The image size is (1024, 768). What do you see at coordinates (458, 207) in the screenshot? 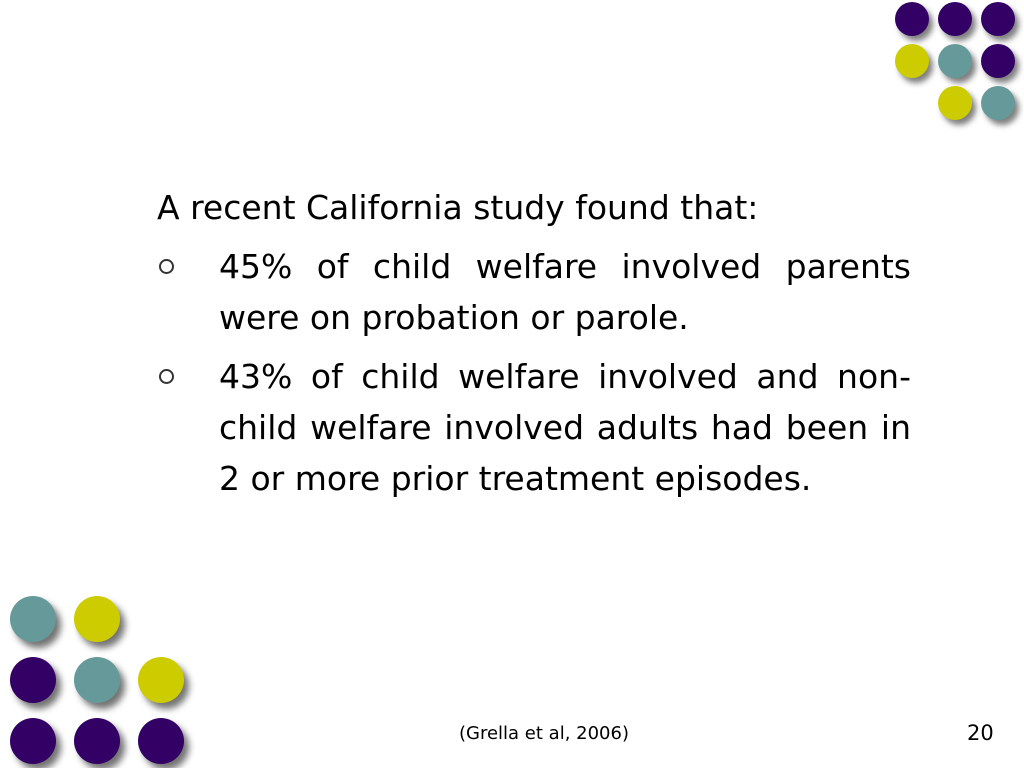
I see `intro-text: A recent California study found that:` at bounding box center [458, 207].